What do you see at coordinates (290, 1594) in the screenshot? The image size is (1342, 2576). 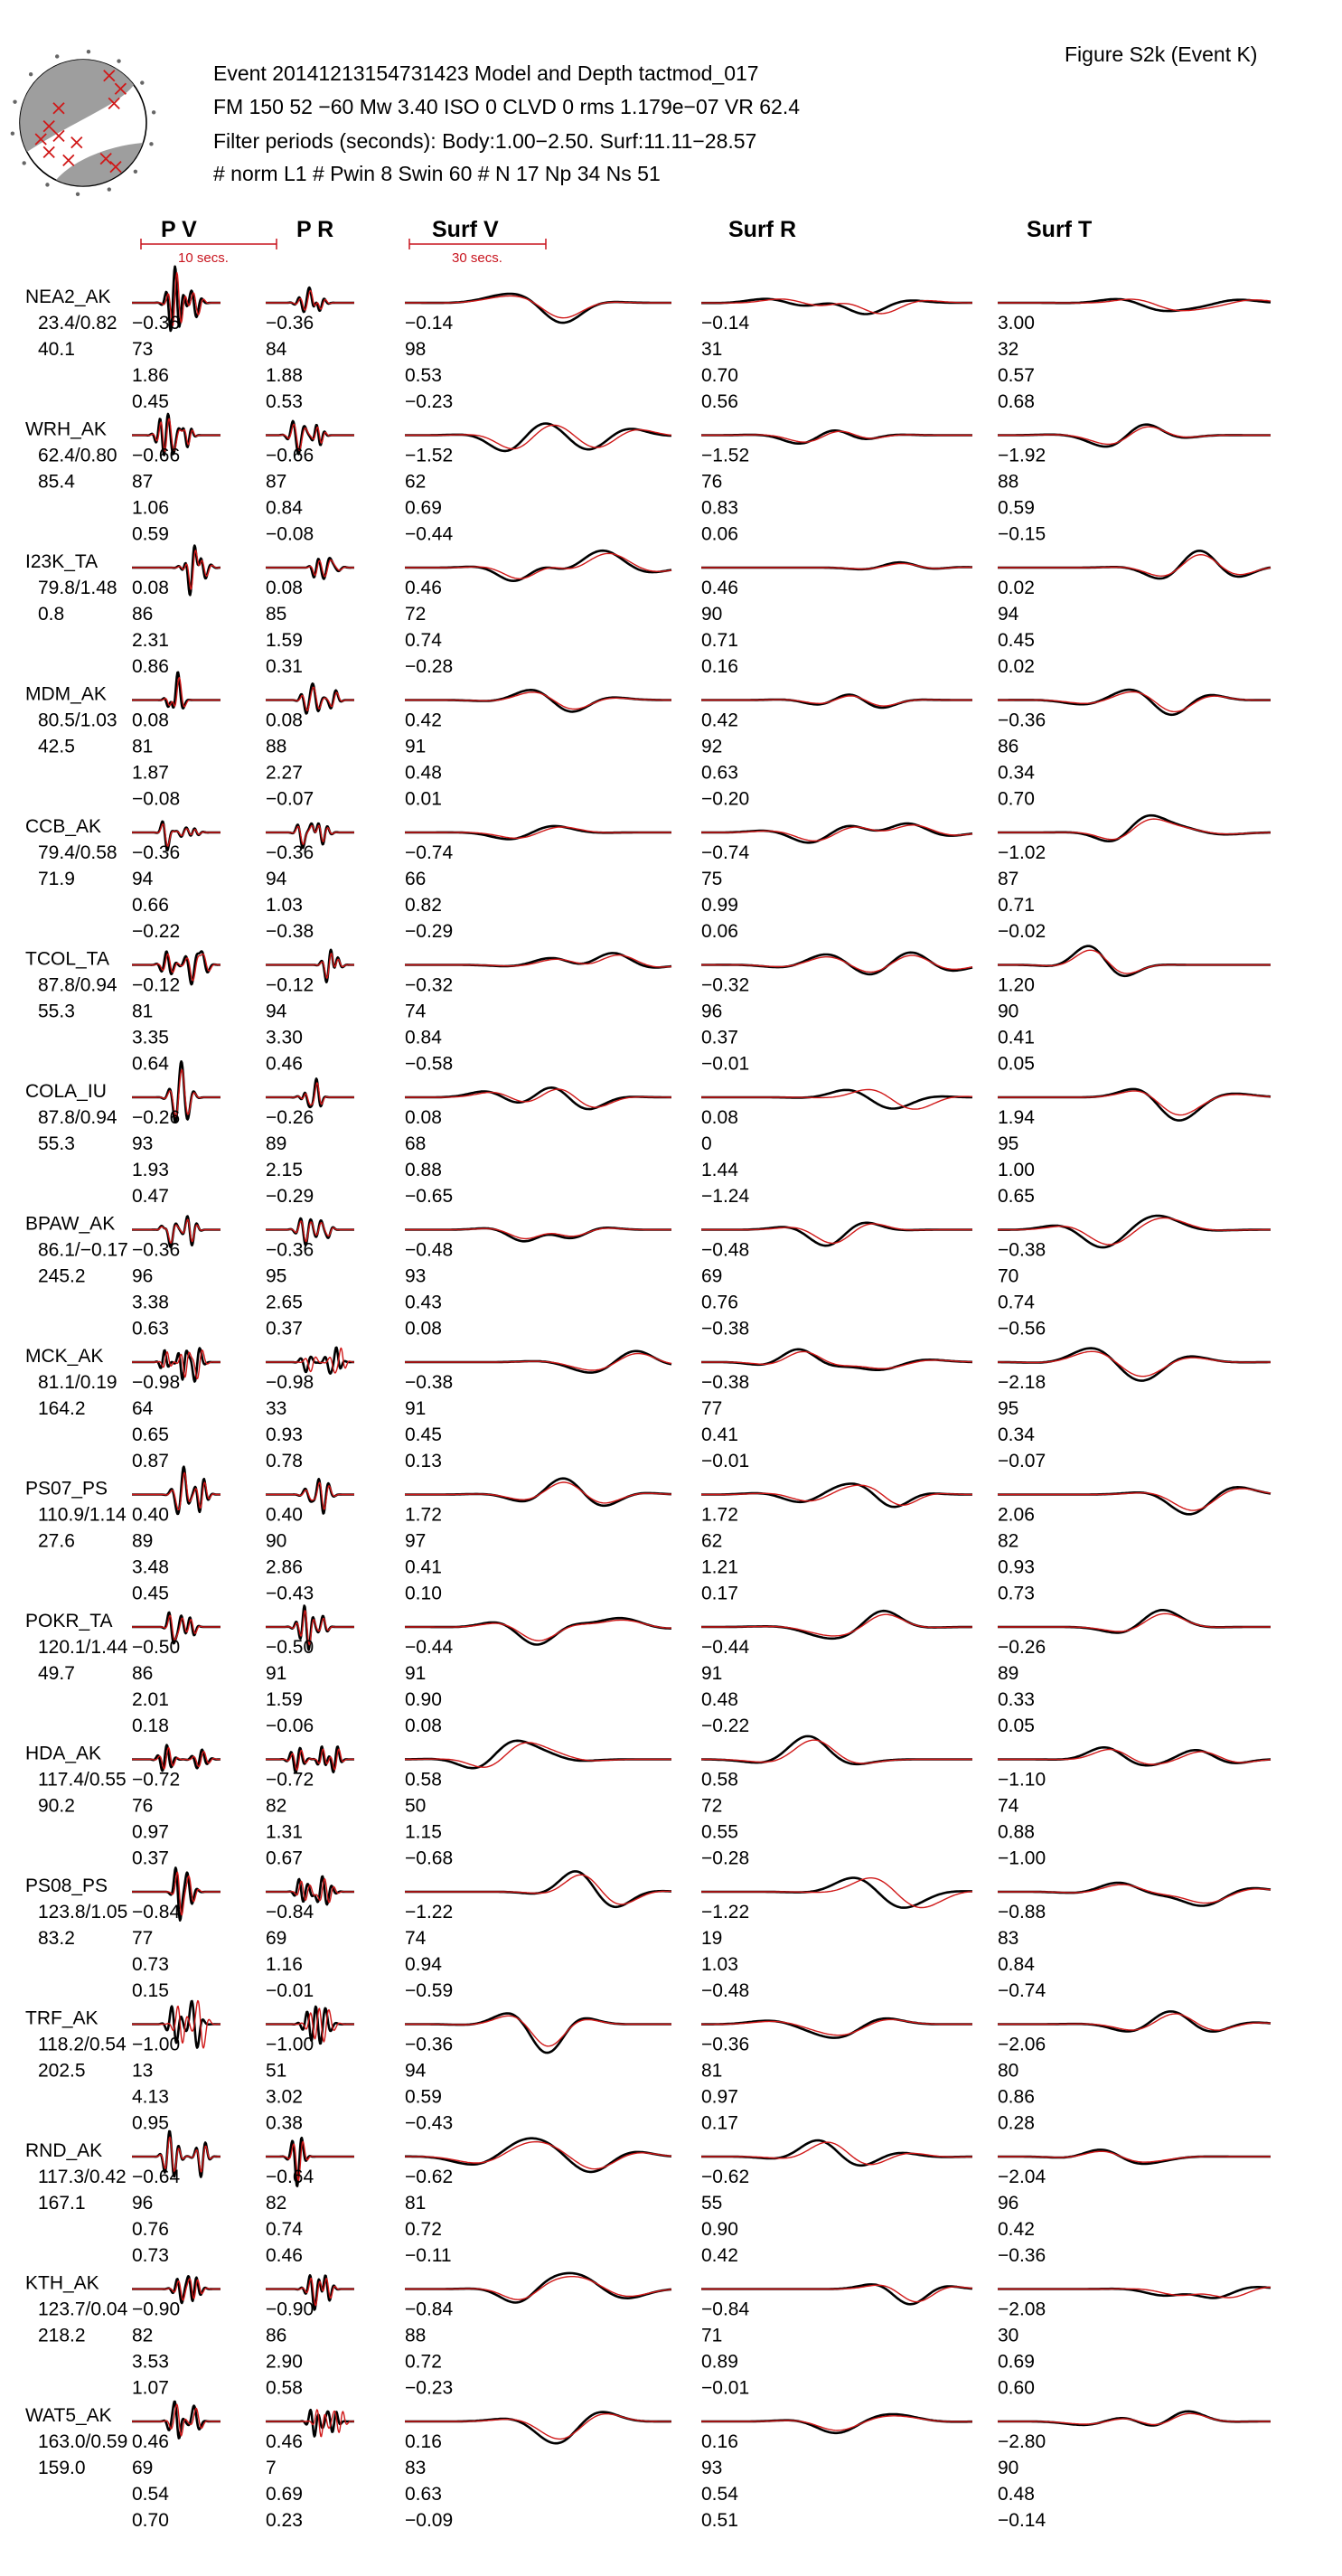 I see `waveform-fit-stat: −0.43` at bounding box center [290, 1594].